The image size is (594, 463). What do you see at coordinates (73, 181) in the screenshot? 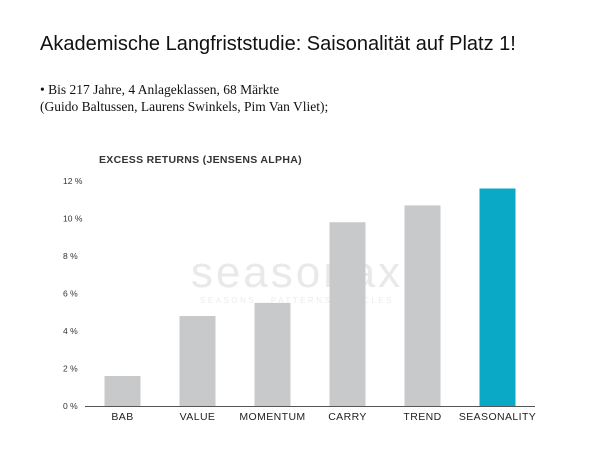
I see `y-tick-label: 12 %` at bounding box center [73, 181].